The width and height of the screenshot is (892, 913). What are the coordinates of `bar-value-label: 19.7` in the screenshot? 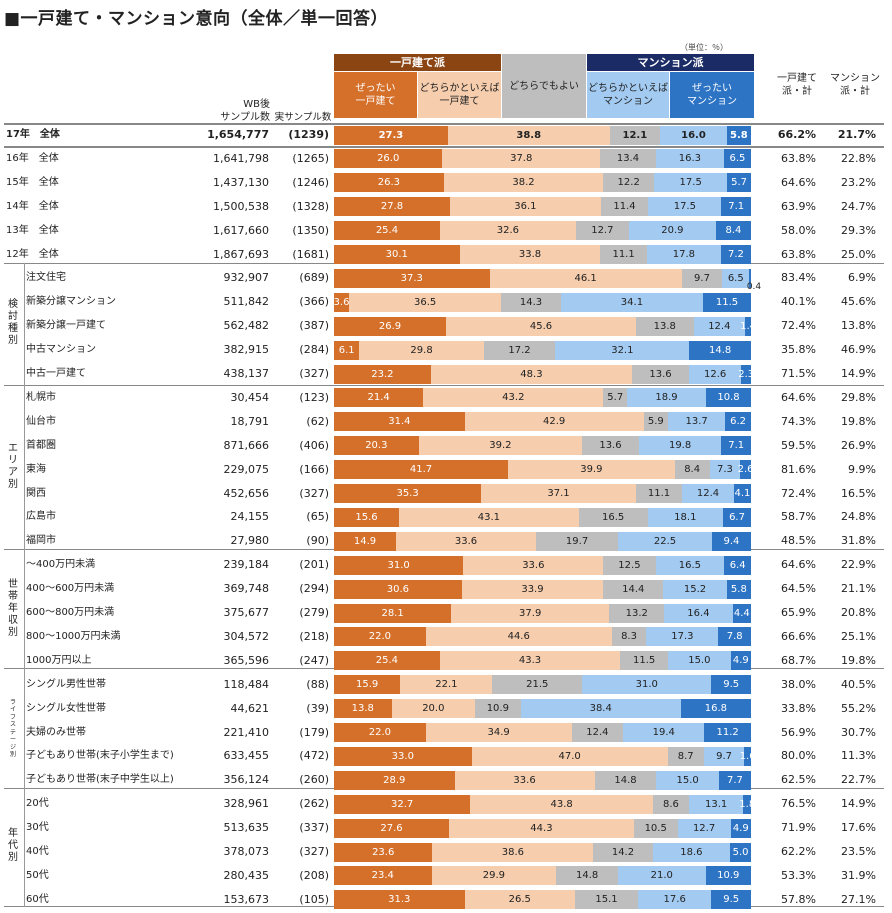 It's located at (577, 541).